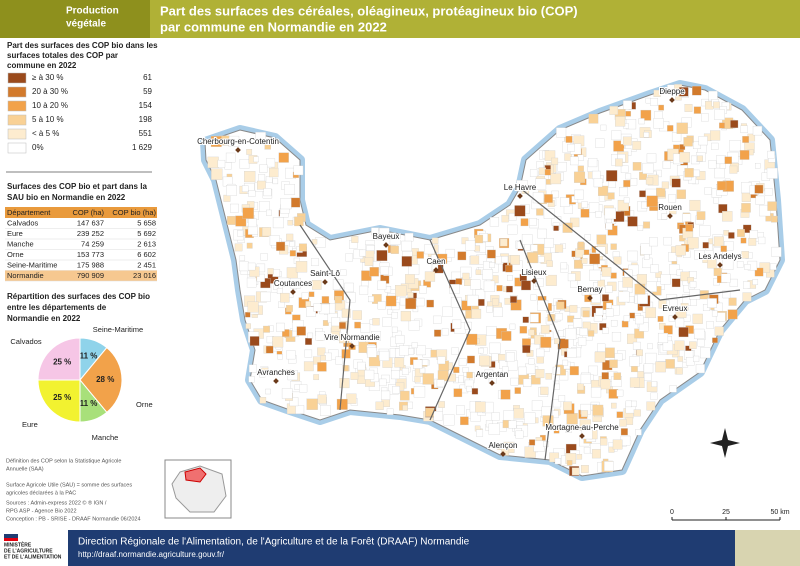 The image size is (800, 566). What do you see at coordinates (238, 141) in the screenshot?
I see `city-label: Cherbourg-en-Cotentin` at bounding box center [238, 141].